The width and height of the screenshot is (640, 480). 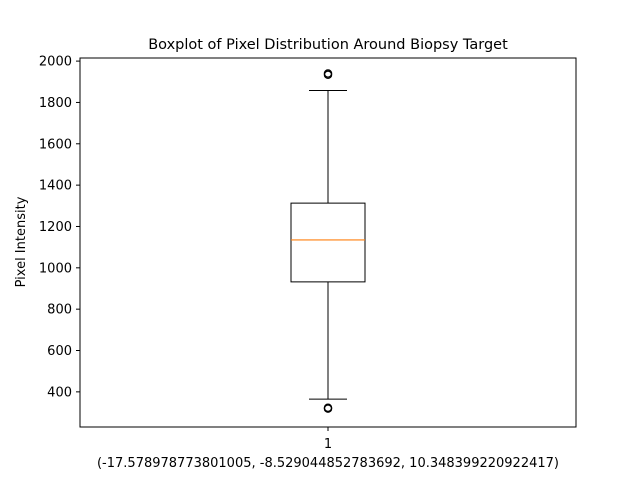 What do you see at coordinates (59, 392) in the screenshot?
I see `y-tick-label: 400` at bounding box center [59, 392].